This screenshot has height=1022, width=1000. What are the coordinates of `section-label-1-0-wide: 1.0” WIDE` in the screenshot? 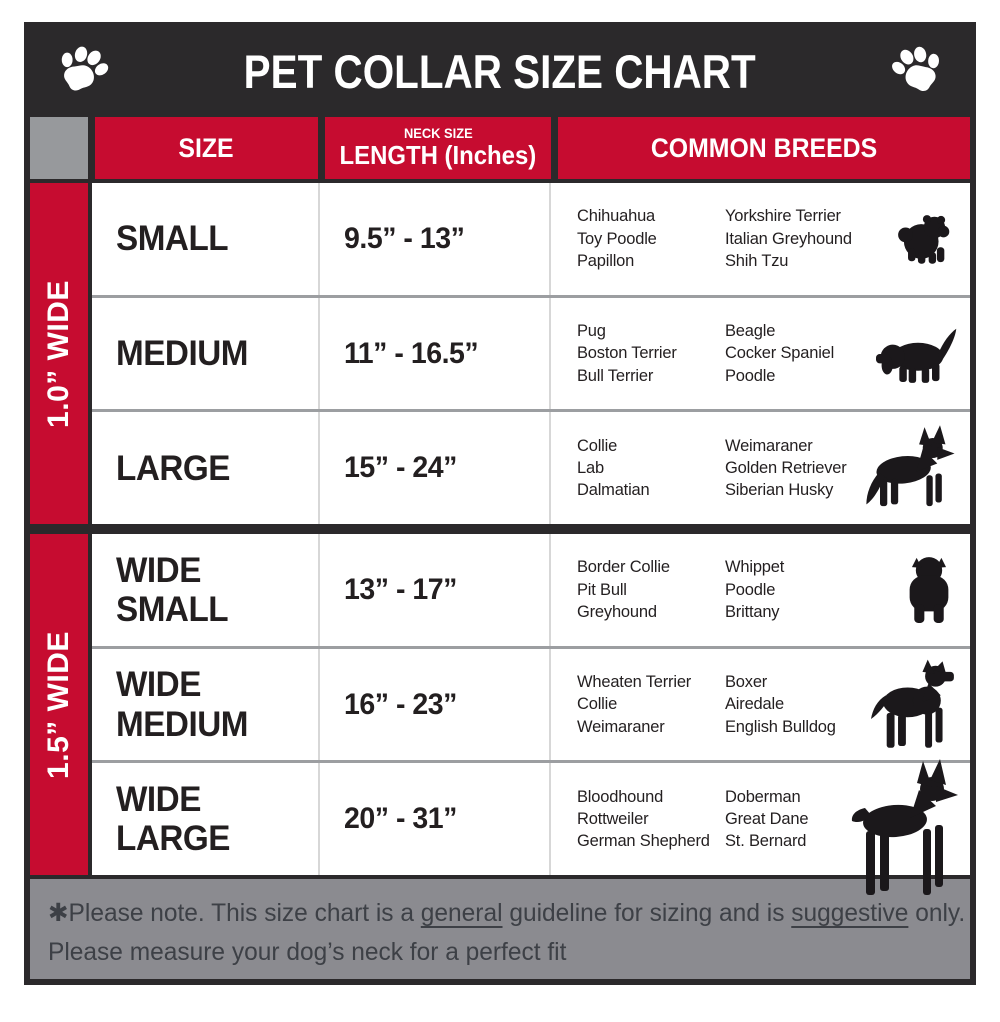 It's located at (59, 353).